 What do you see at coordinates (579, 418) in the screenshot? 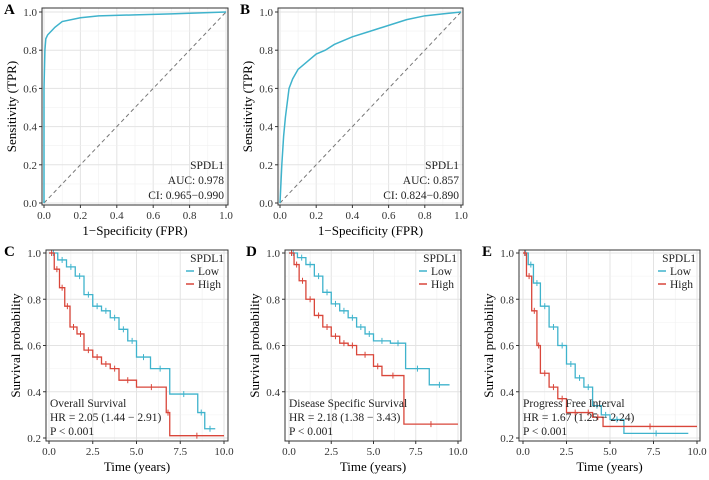
I see `hazard-ratio: HR = 1.67 (1.25 − 2.24)` at bounding box center [579, 418].